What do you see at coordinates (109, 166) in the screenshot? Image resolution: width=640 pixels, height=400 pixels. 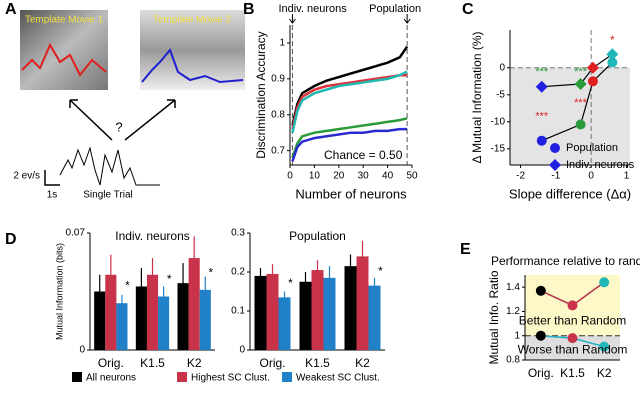 I see `spike-trace` at bounding box center [109, 166].